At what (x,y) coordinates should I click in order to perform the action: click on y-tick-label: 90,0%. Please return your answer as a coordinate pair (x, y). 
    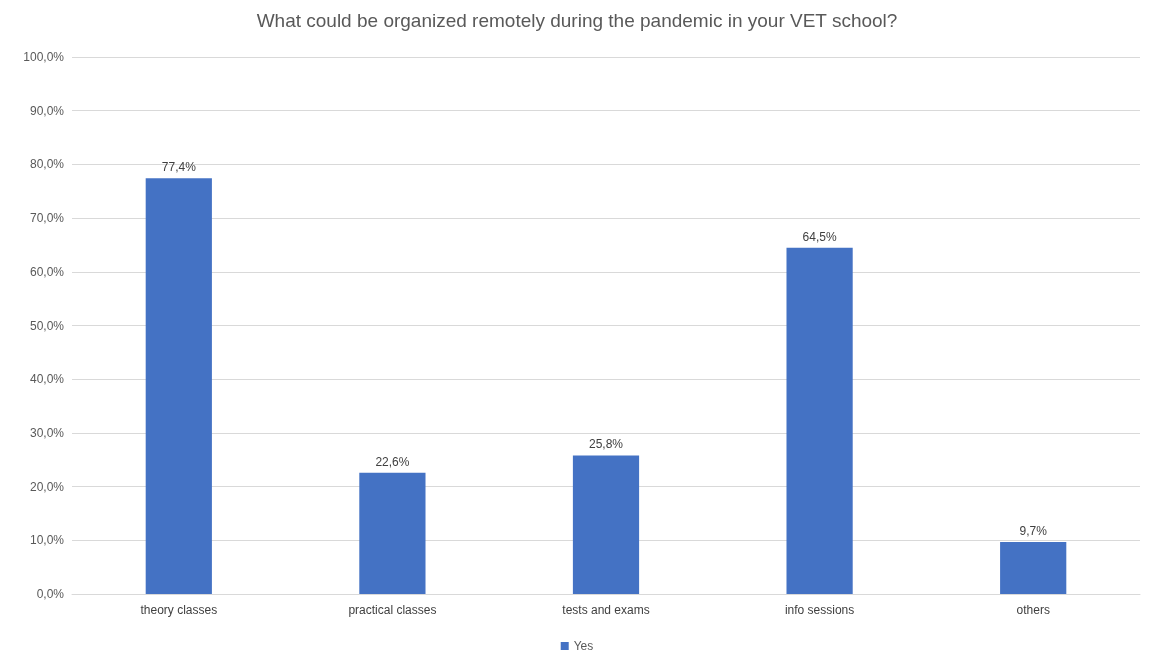
    Looking at the image, I should click on (47, 110).